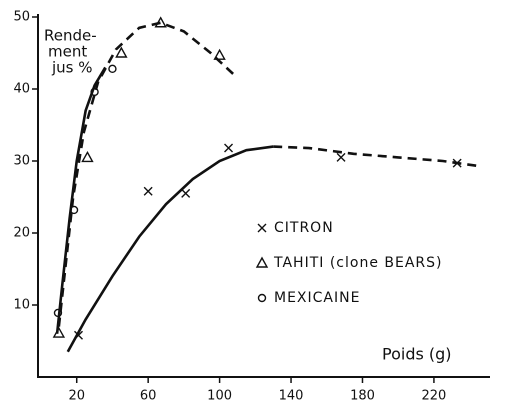  I want to click on legend-label: MEXICAINE, so click(317, 298).